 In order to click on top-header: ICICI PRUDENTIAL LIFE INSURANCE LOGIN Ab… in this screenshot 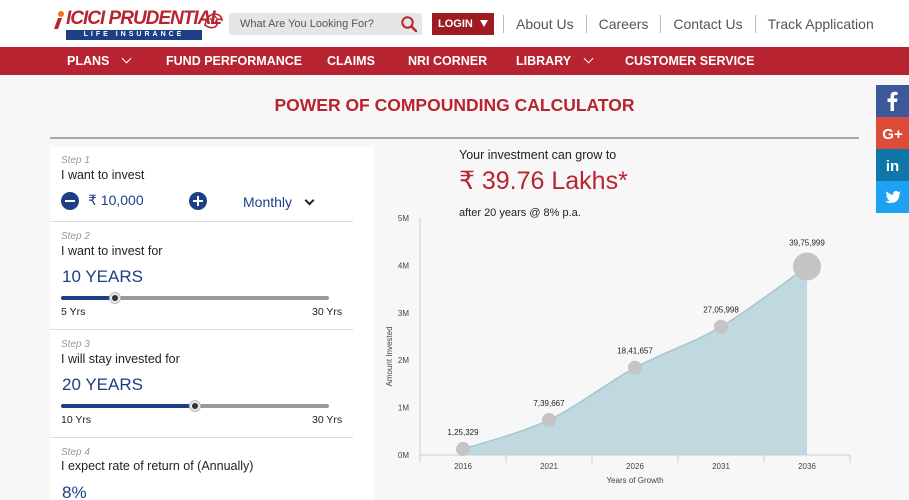, I will do `click(454, 23)`.